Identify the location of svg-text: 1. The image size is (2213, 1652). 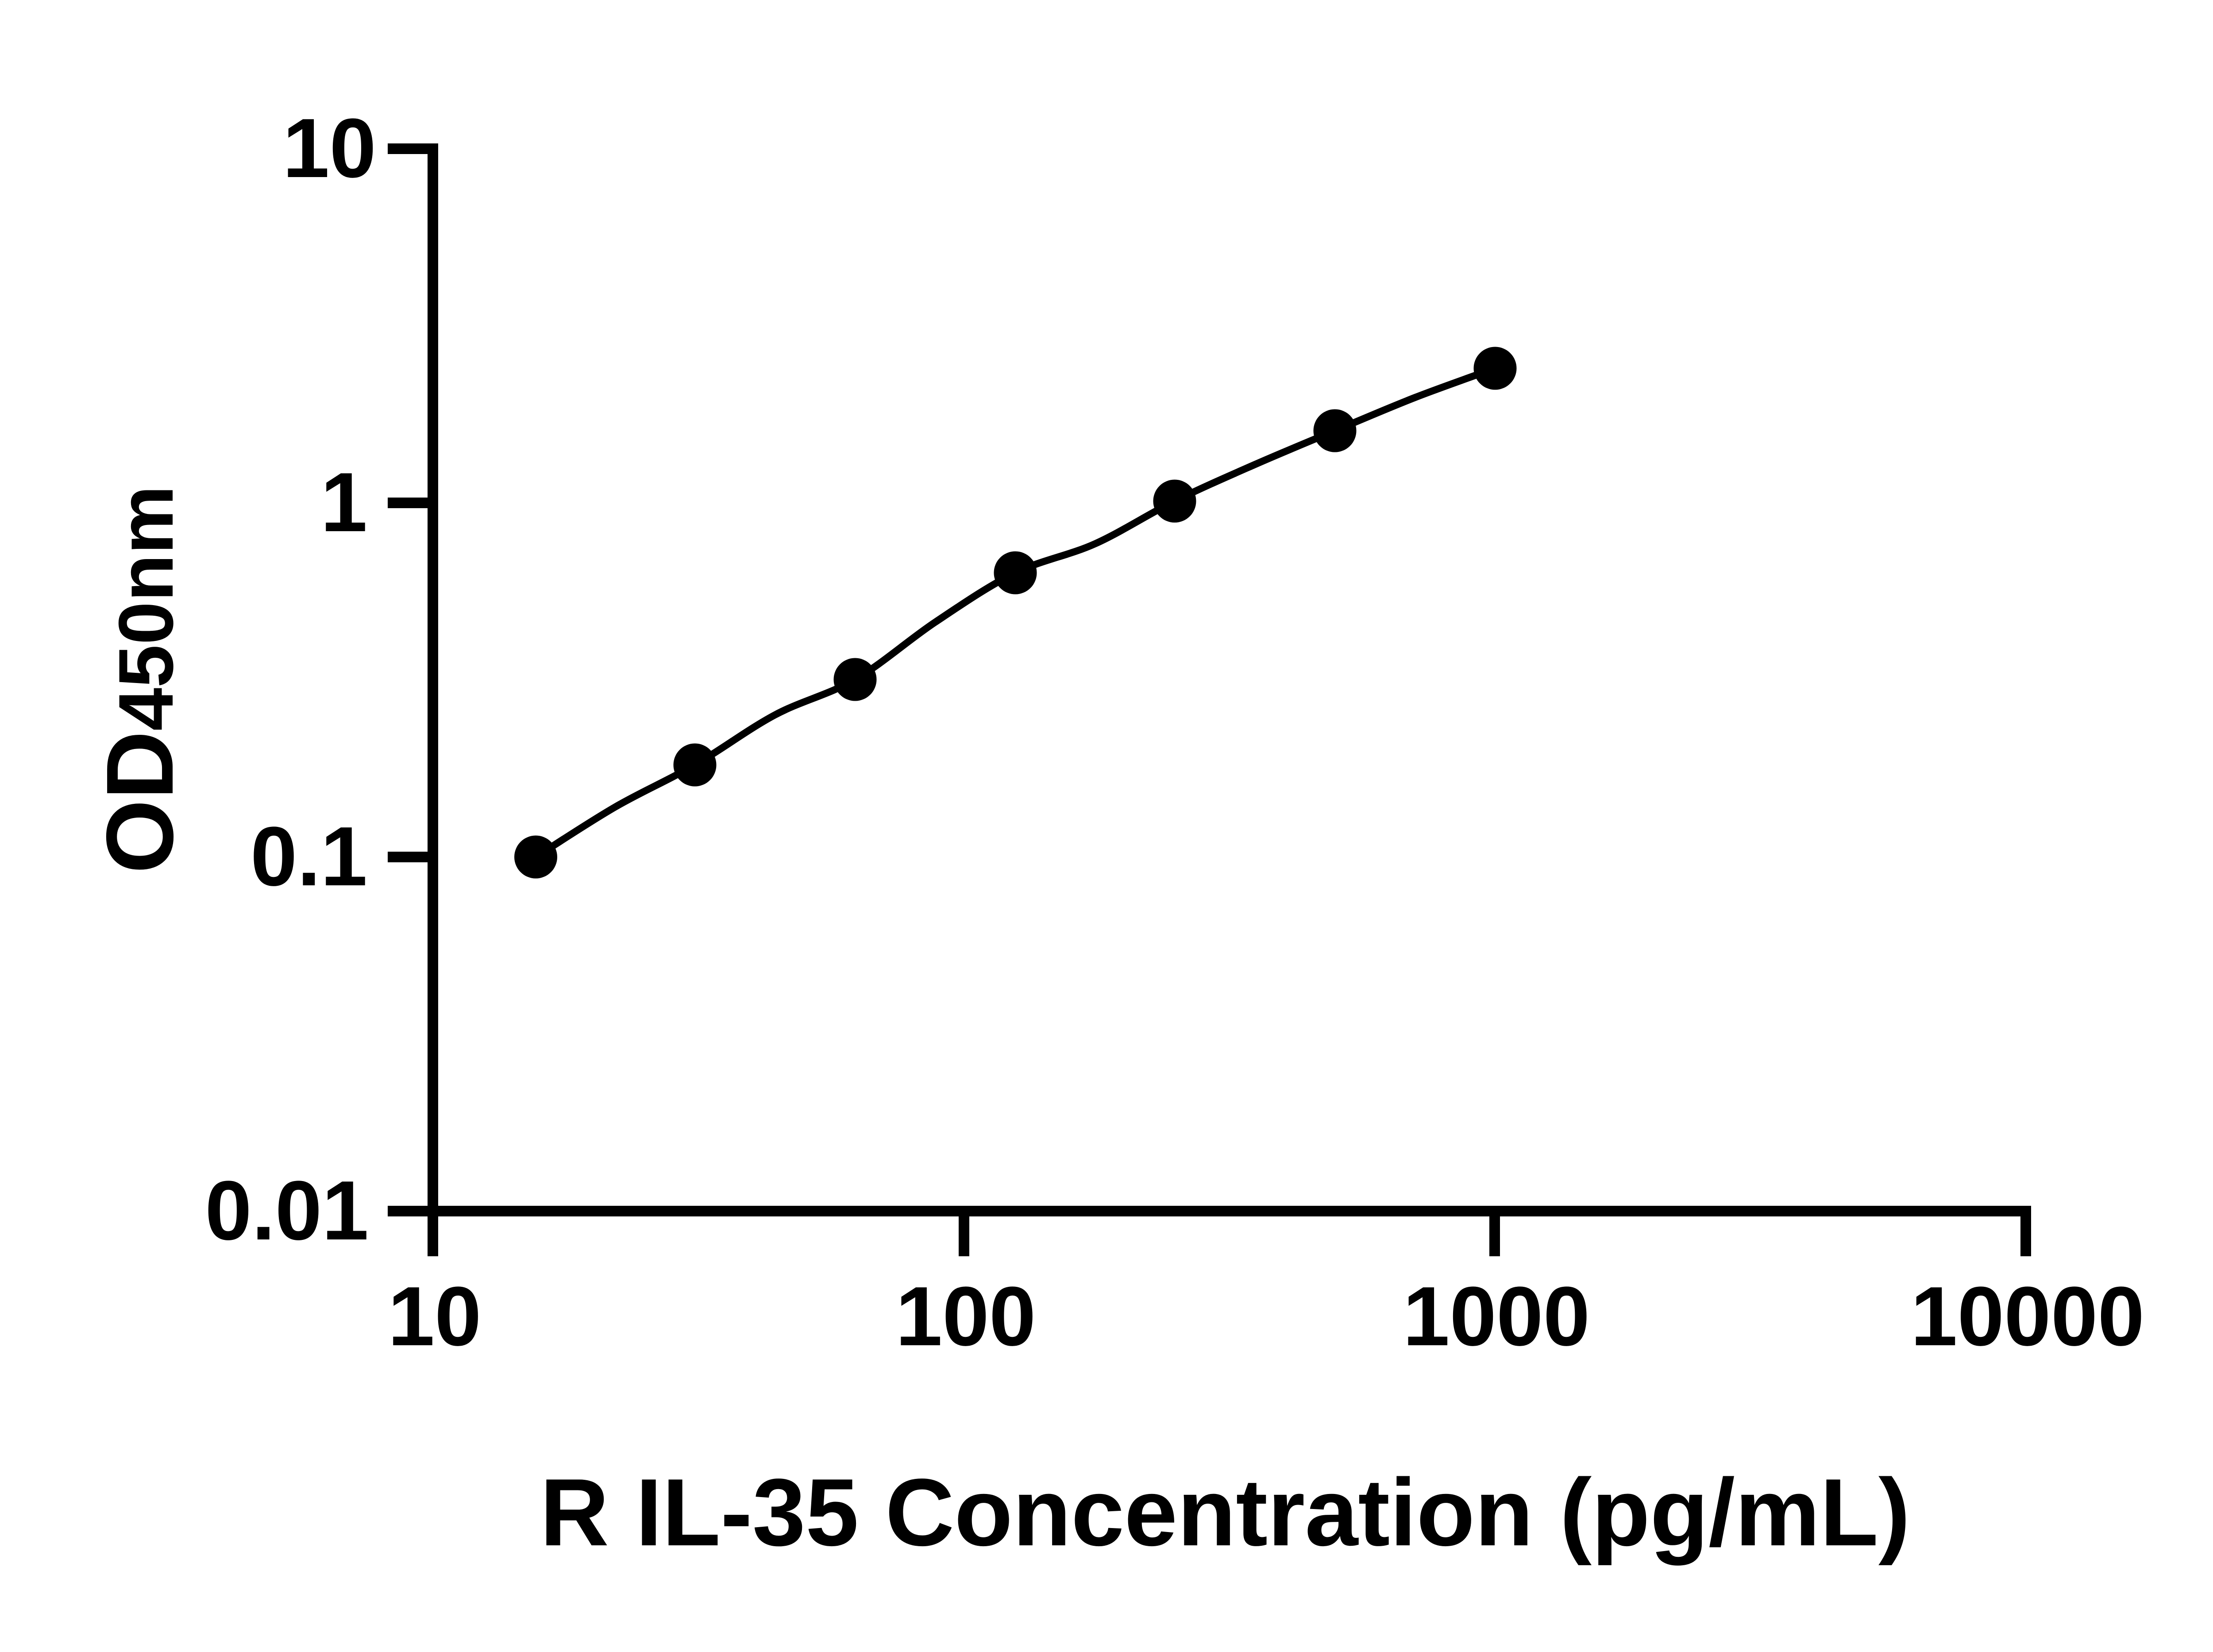
(343, 502).